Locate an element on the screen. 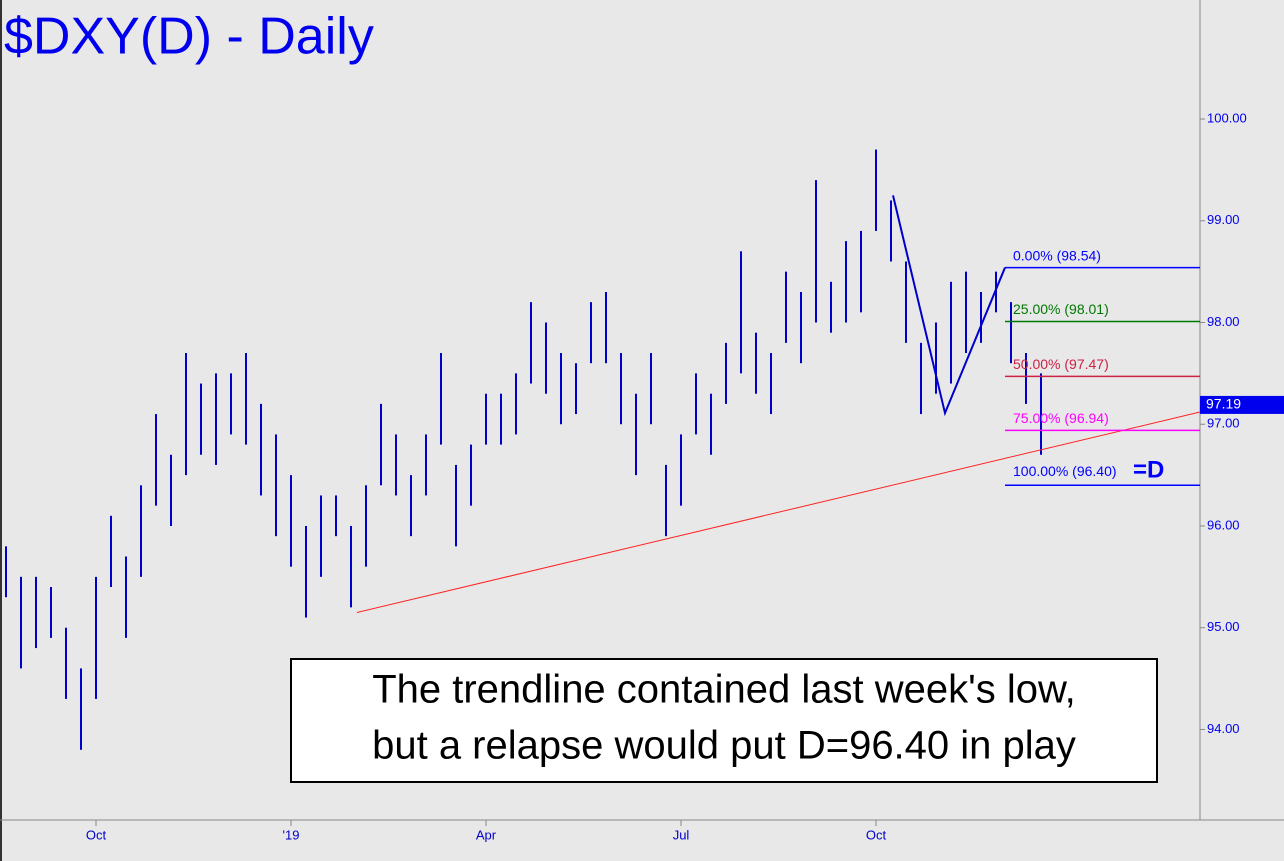  annotation-line: but a relapse would put D=96.40 in play is located at coordinates (724, 746).